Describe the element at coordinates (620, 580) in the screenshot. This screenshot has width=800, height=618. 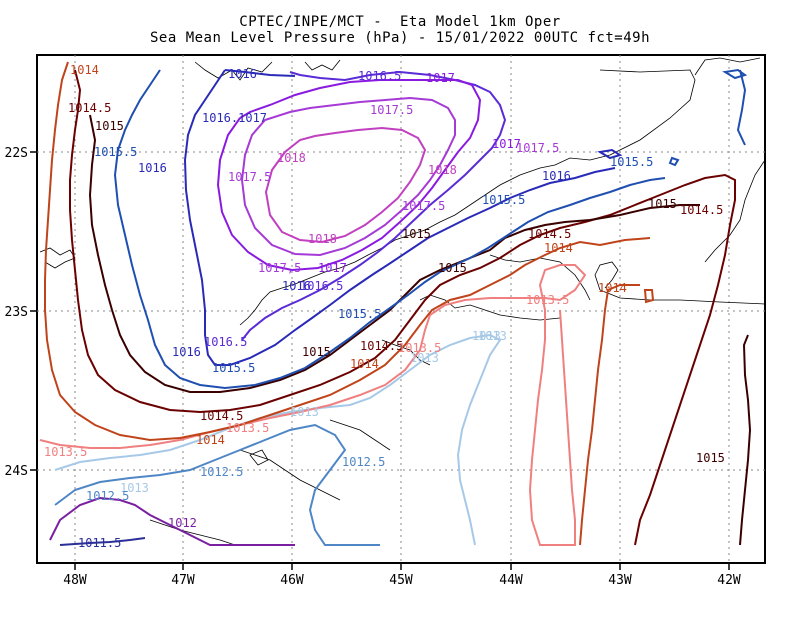
I see `x-tick-label: 43W` at that location.